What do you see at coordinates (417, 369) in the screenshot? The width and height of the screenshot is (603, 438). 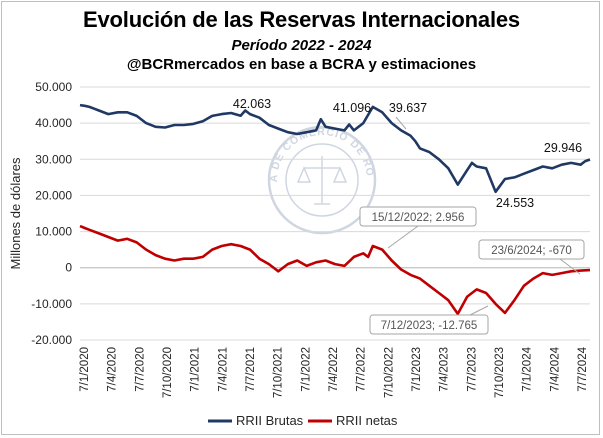 I see `x-tick-label: 7/1/2023` at bounding box center [417, 369].